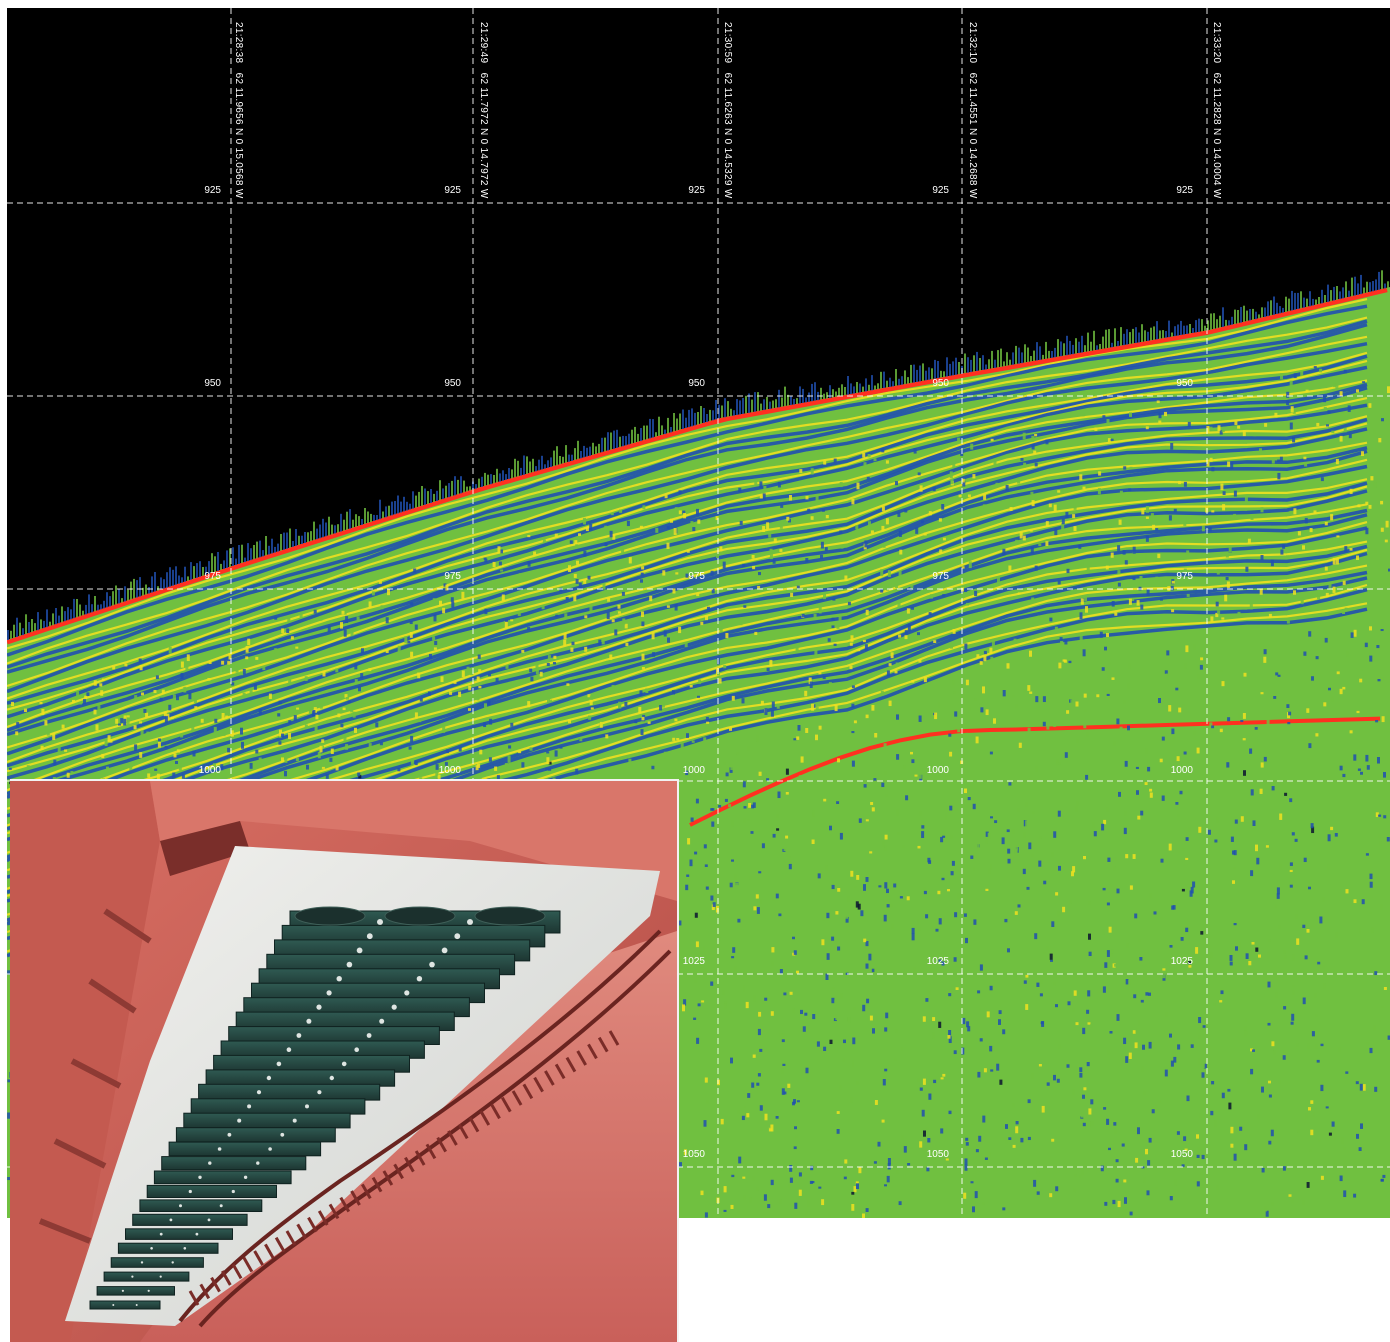 The image size is (1390, 1342). I want to click on track-label-3: 21:30:59 62 11.6263 N 0 14.5329 W, so click(727, 110).